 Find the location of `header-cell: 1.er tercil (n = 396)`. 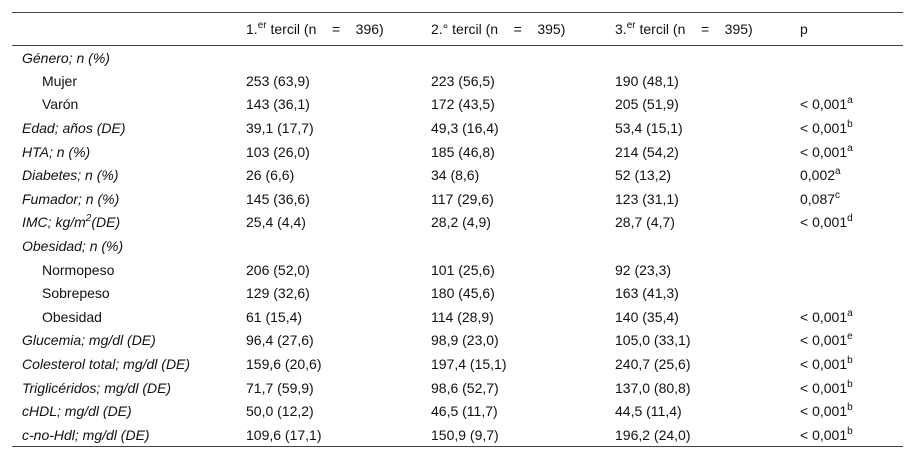

header-cell: 1.er tercil (n = 396) is located at coordinates (338, 29).